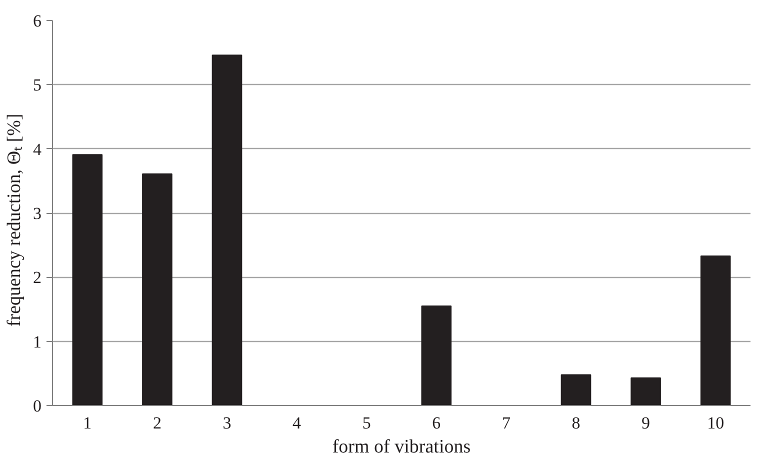 Image resolution: width=762 pixels, height=462 pixels. What do you see at coordinates (297, 423) in the screenshot?
I see `x-tick-label: 4` at bounding box center [297, 423].